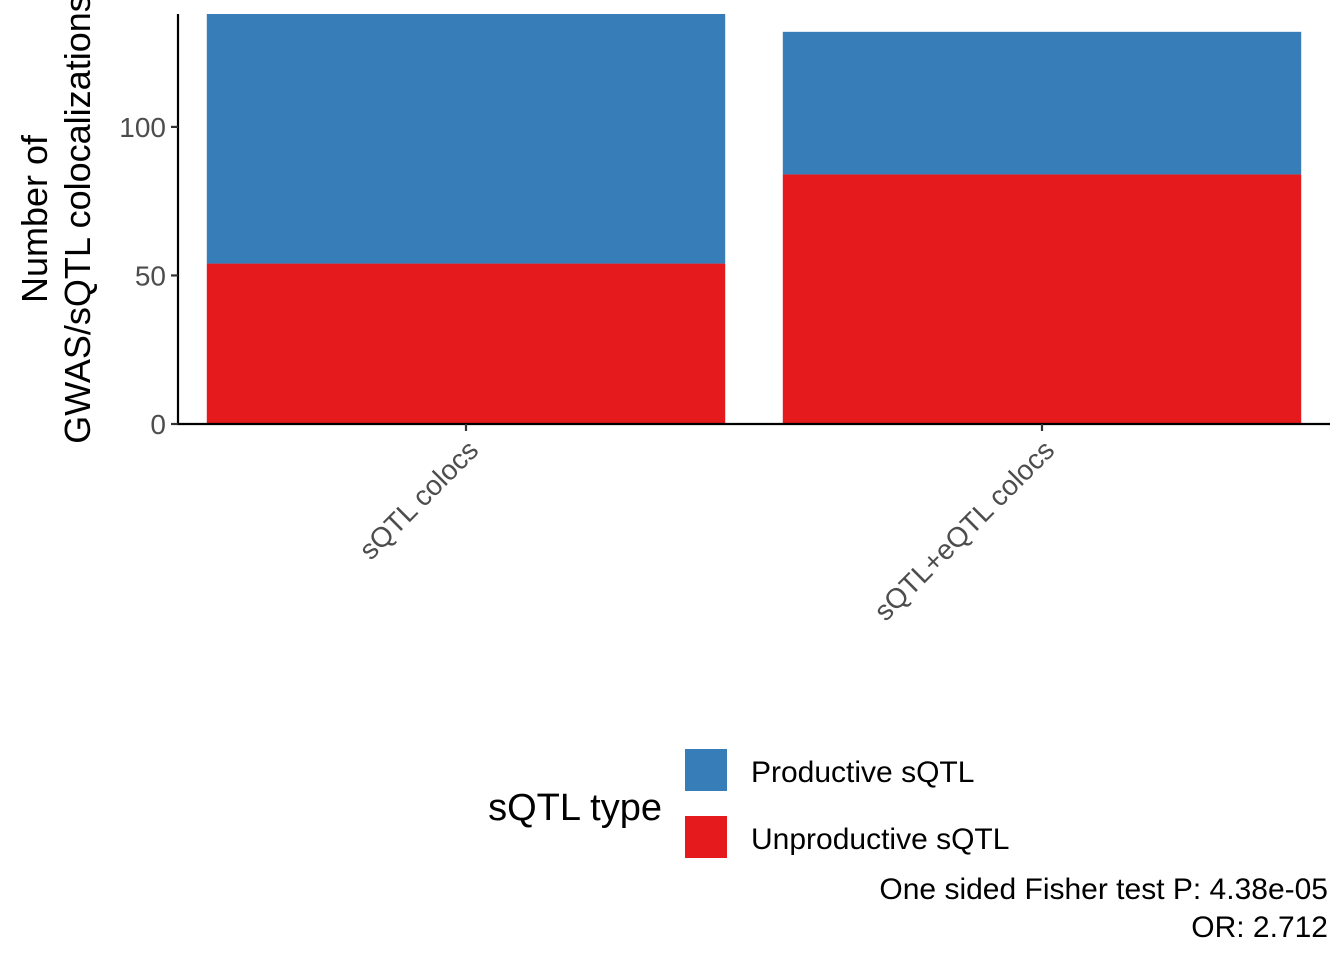 The image size is (1344, 960). What do you see at coordinates (418, 499) in the screenshot?
I see `x-tick-label-0: sQTL colocs` at bounding box center [418, 499].